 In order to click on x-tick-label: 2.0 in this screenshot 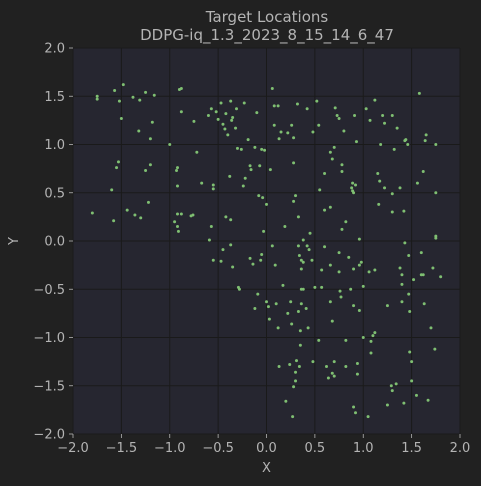, I will do `click(460, 448)`.